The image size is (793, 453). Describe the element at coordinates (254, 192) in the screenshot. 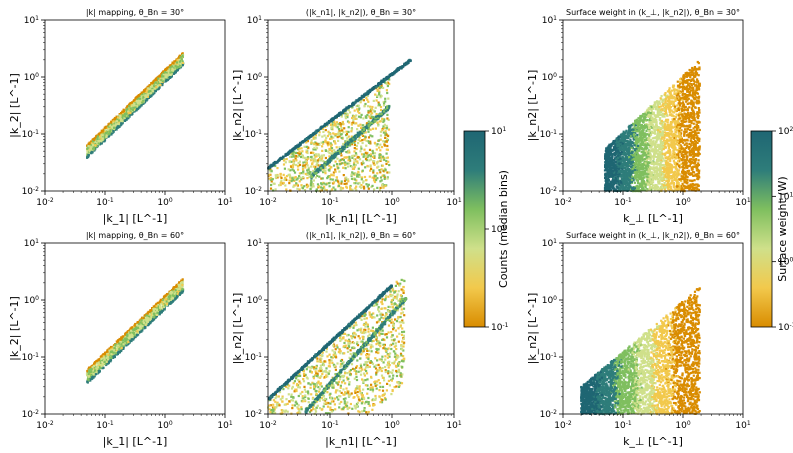

I see `y-tick-label: 10⁻²` at that location.